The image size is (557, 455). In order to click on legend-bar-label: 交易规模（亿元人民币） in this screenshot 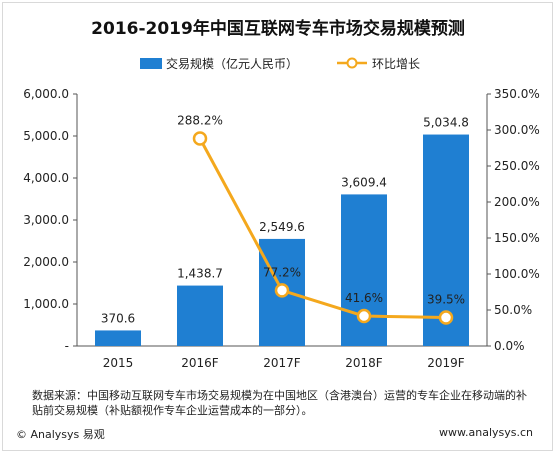, I will do `click(232, 63)`.